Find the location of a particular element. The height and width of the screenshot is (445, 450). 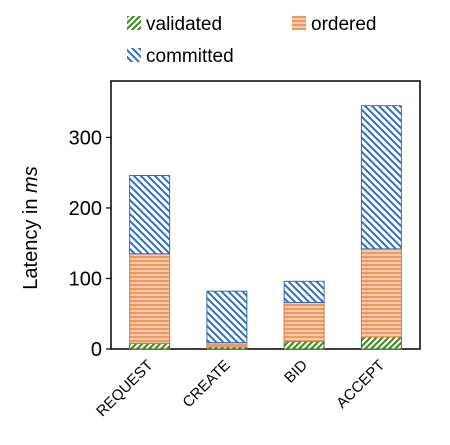

legend-item-validated: validated is located at coordinates (174, 24).